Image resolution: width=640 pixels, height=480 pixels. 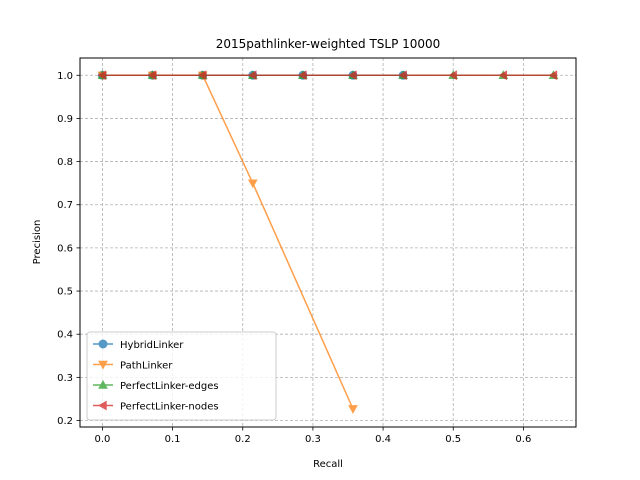 What do you see at coordinates (313, 439) in the screenshot?
I see `x-tick-label: 0.3` at bounding box center [313, 439].